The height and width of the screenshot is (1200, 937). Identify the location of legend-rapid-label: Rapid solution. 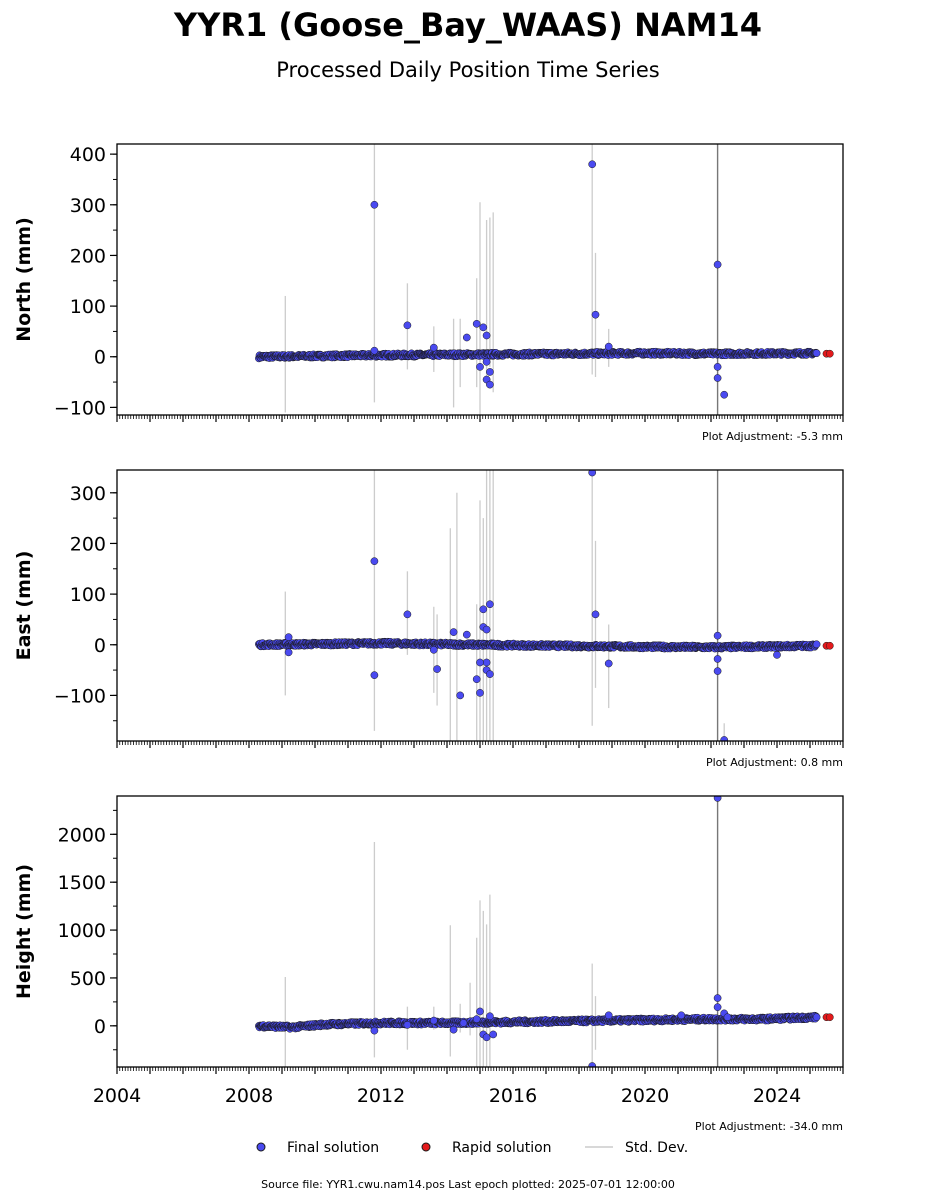
(502, 1148).